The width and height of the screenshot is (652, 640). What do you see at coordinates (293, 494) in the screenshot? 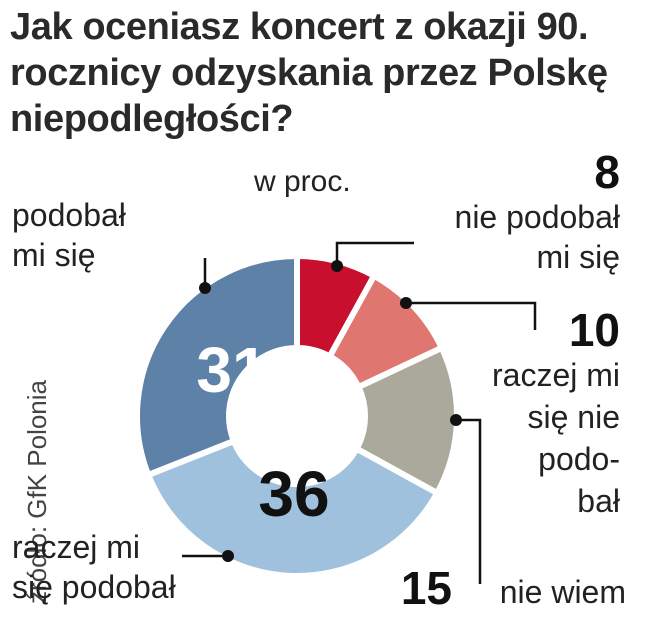
I see `slice-value-3: 36` at bounding box center [293, 494].